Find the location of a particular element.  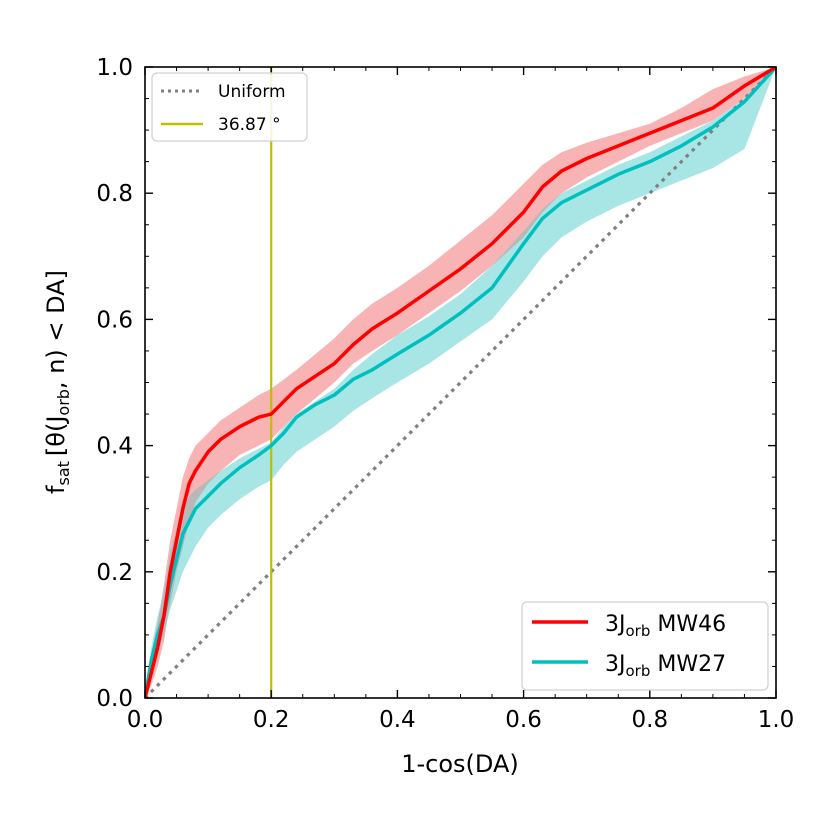

legend-mw46-label: 3Jorb MW46 is located at coordinates (665, 626).